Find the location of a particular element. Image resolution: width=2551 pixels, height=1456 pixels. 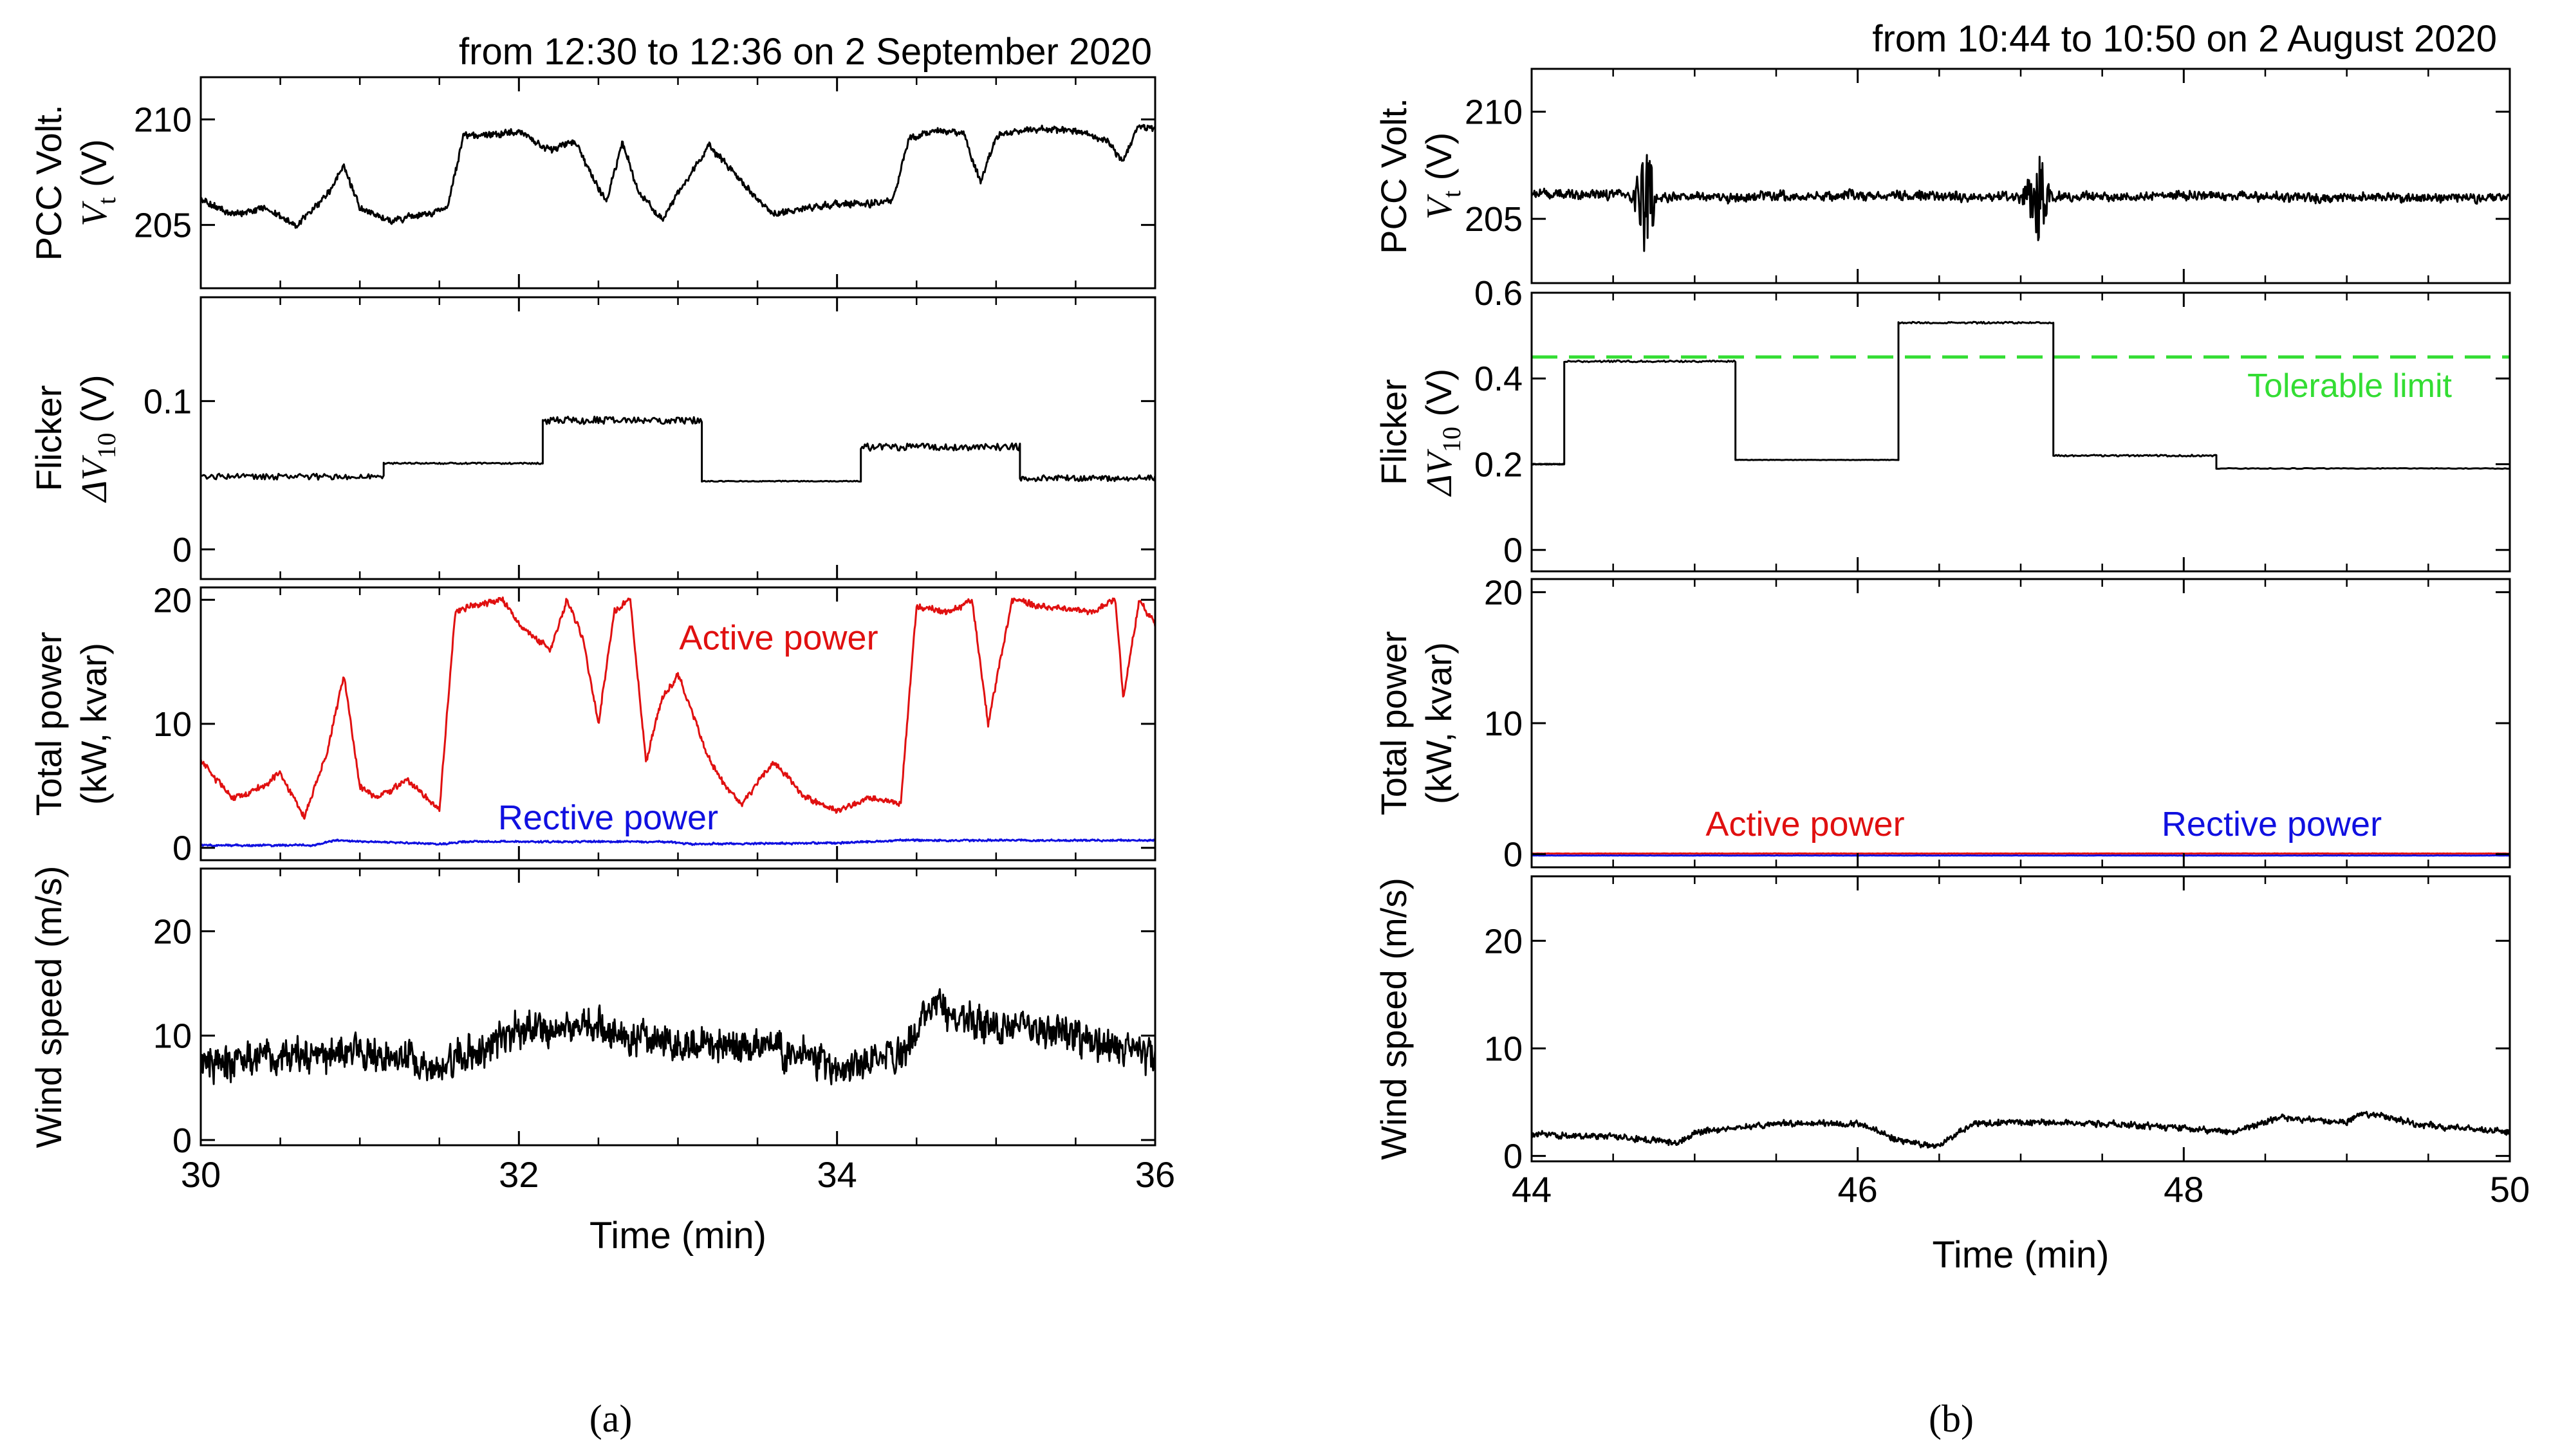

y-tick-label: 0.2 is located at coordinates (1498, 464).